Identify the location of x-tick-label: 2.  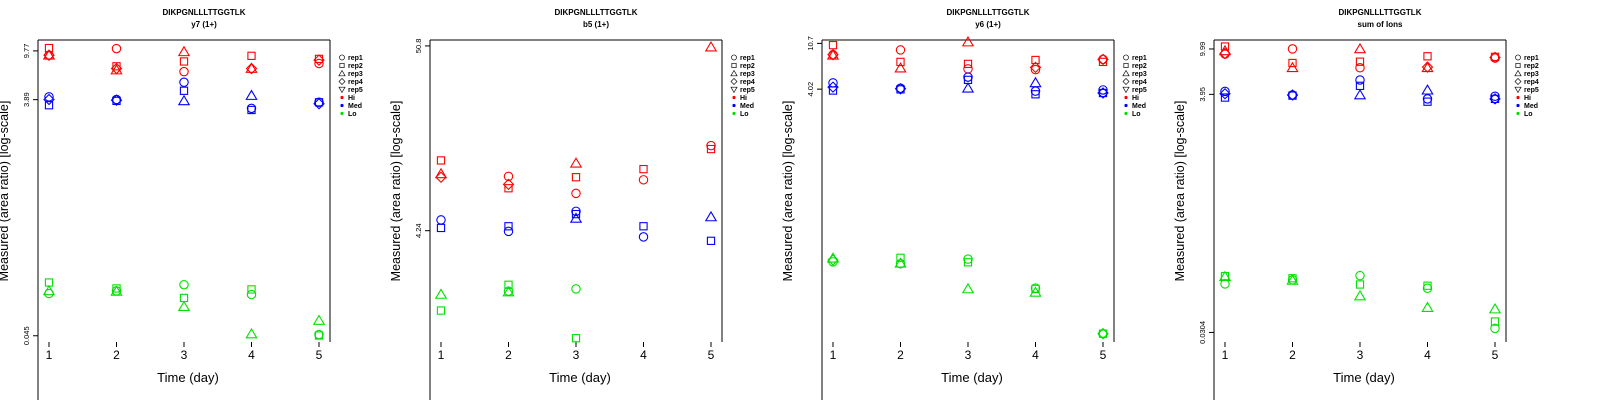
(116, 355).